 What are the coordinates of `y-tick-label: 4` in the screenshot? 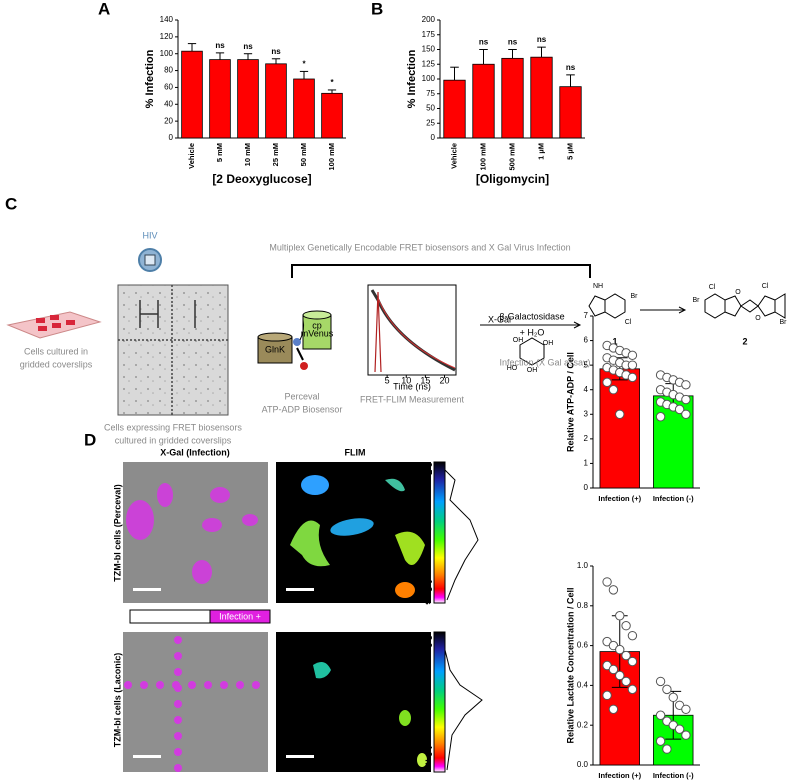 It's located at (586, 389).